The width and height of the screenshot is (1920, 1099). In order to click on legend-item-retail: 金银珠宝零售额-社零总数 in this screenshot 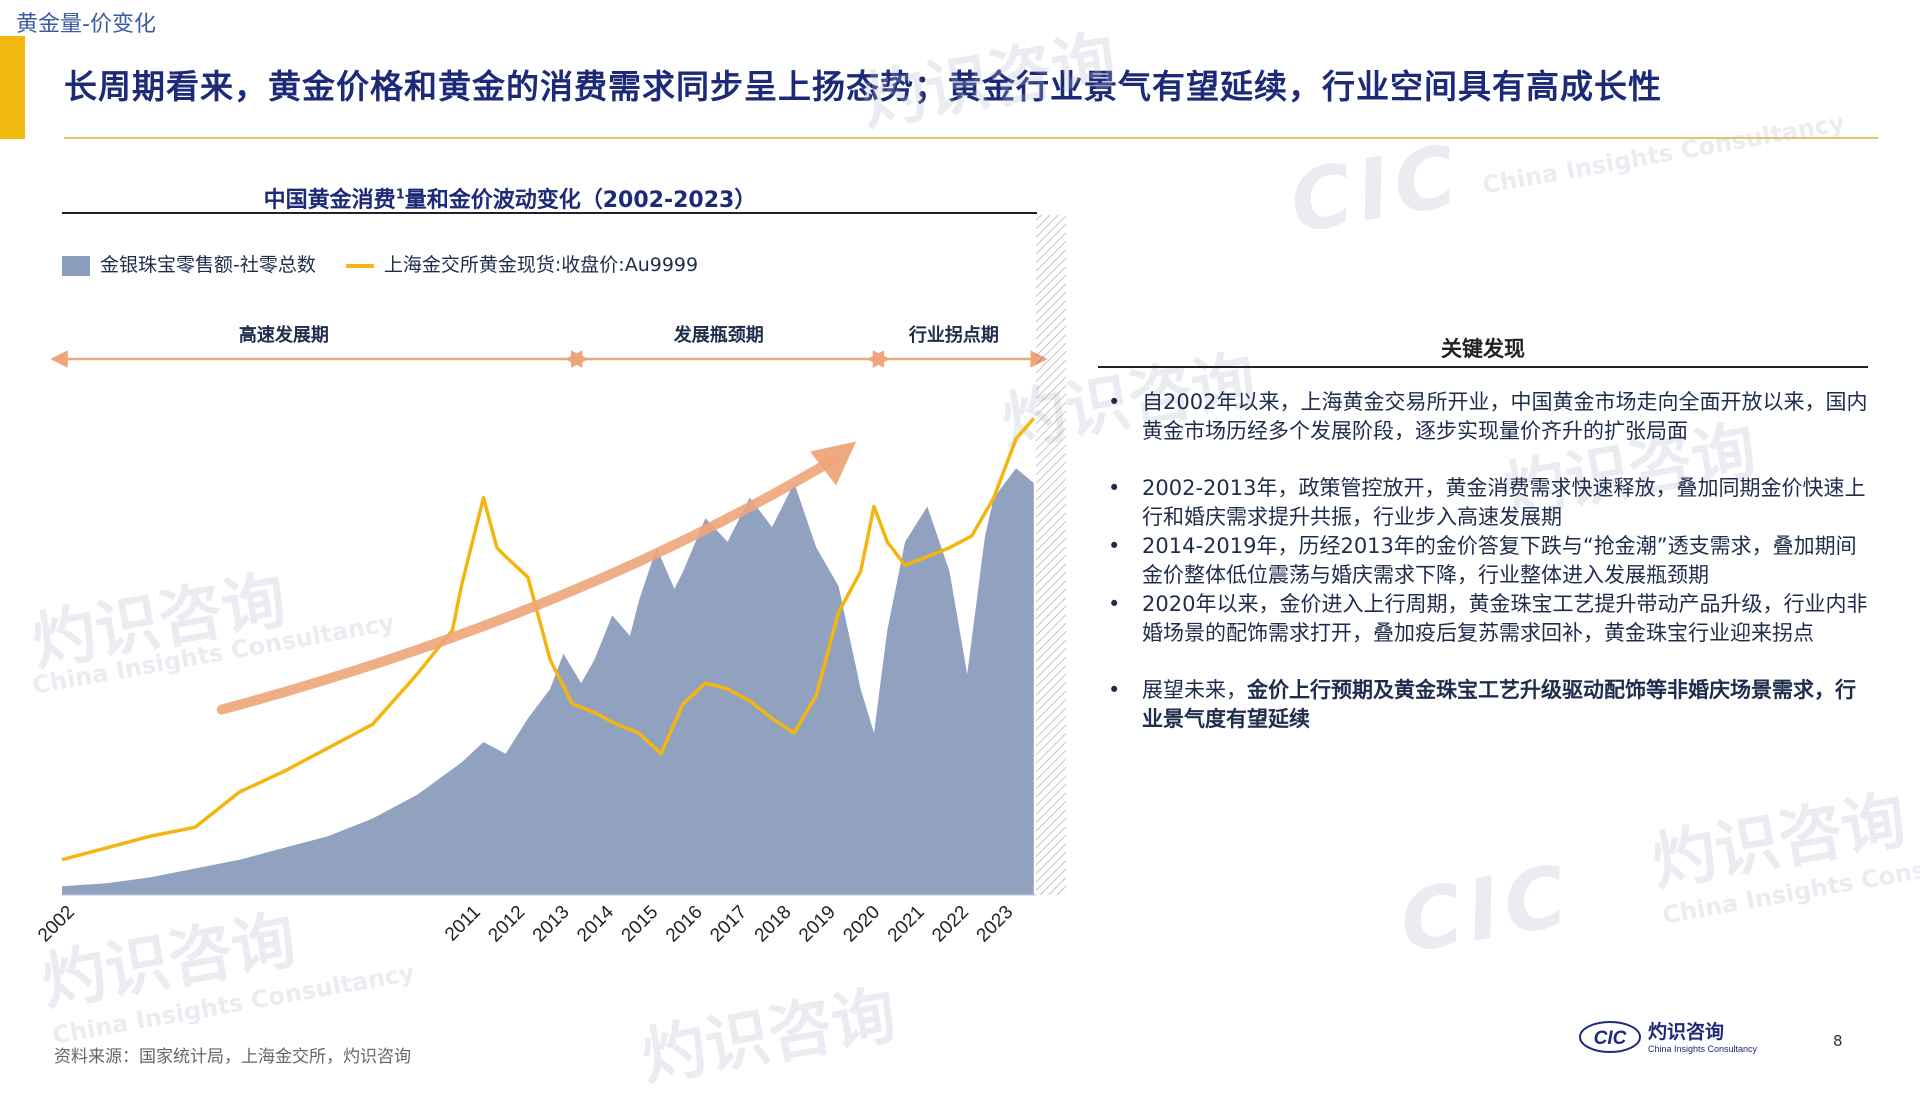, I will do `click(189, 263)`.